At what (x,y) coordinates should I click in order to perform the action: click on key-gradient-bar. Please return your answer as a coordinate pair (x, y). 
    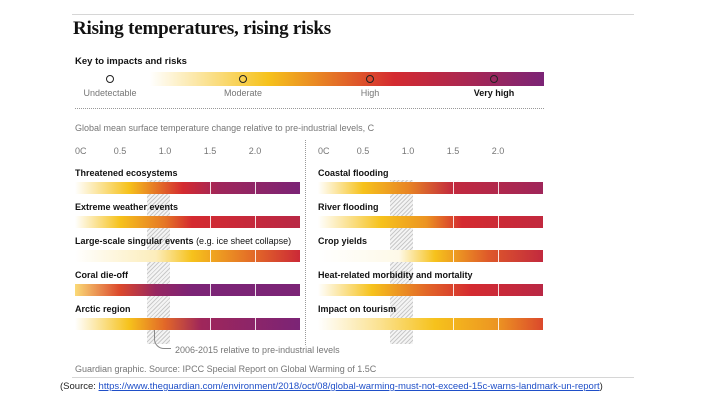
    Looking at the image, I should click on (347, 79).